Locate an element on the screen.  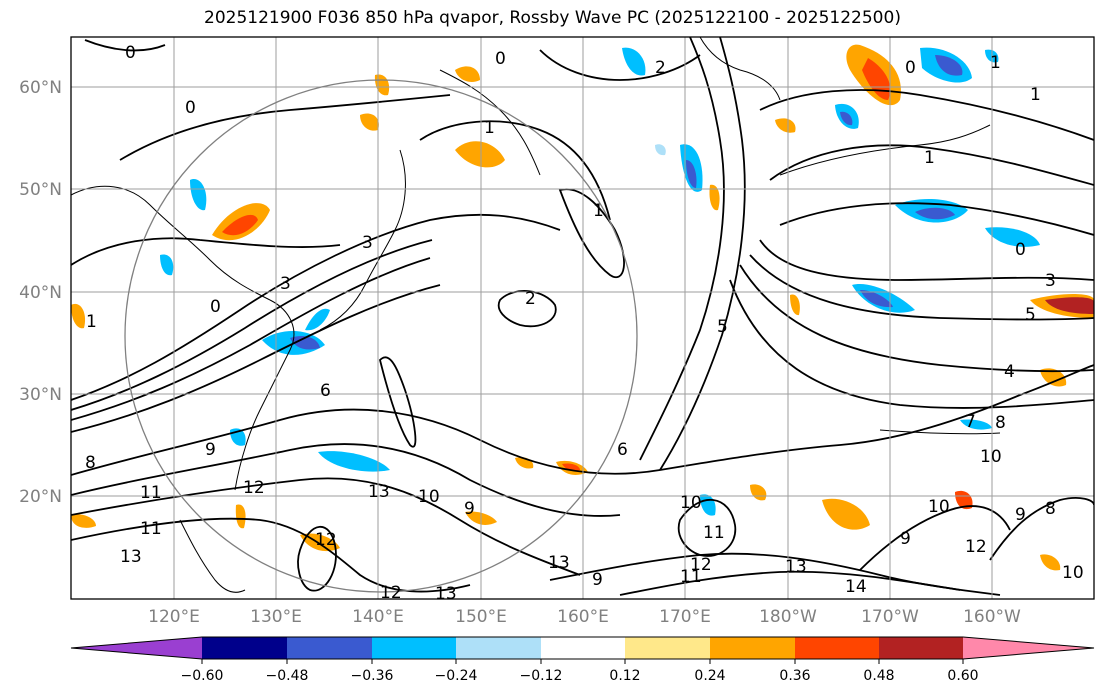
lat-labels: 20°N 30°N 40°N 50°N 60°N is located at coordinates (40, 292).